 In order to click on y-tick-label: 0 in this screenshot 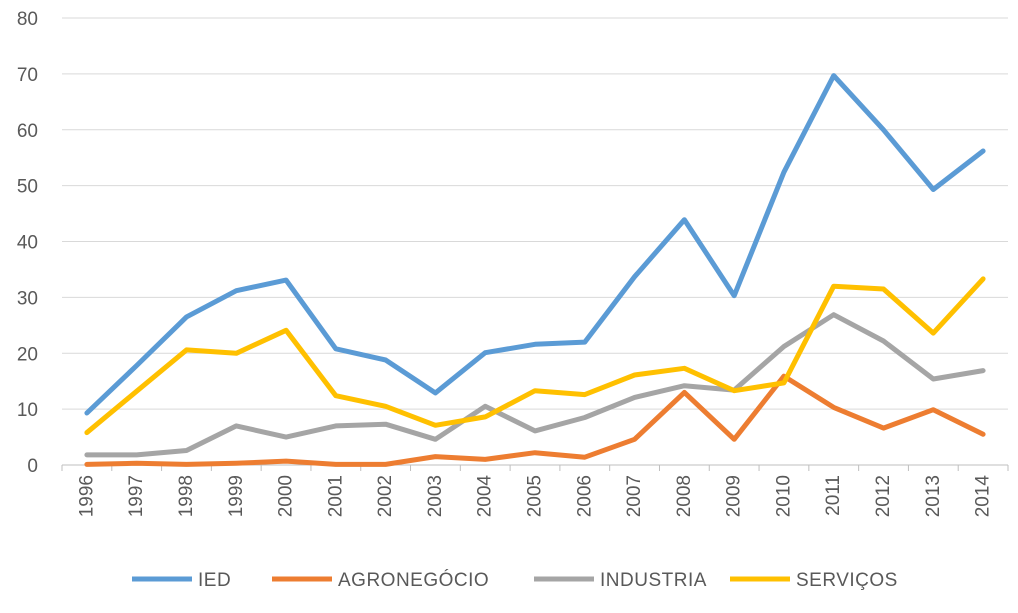, I will do `click(32, 466)`.